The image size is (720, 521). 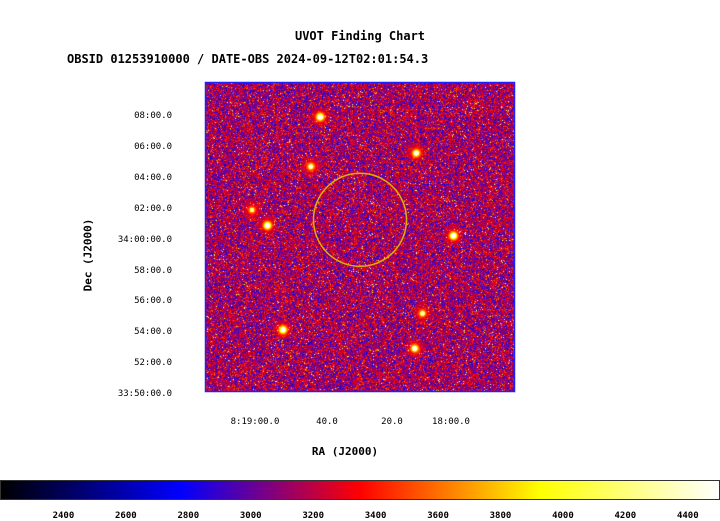 What do you see at coordinates (153, 332) in the screenshot?
I see `y-tick-label: 54:00.0` at bounding box center [153, 332].